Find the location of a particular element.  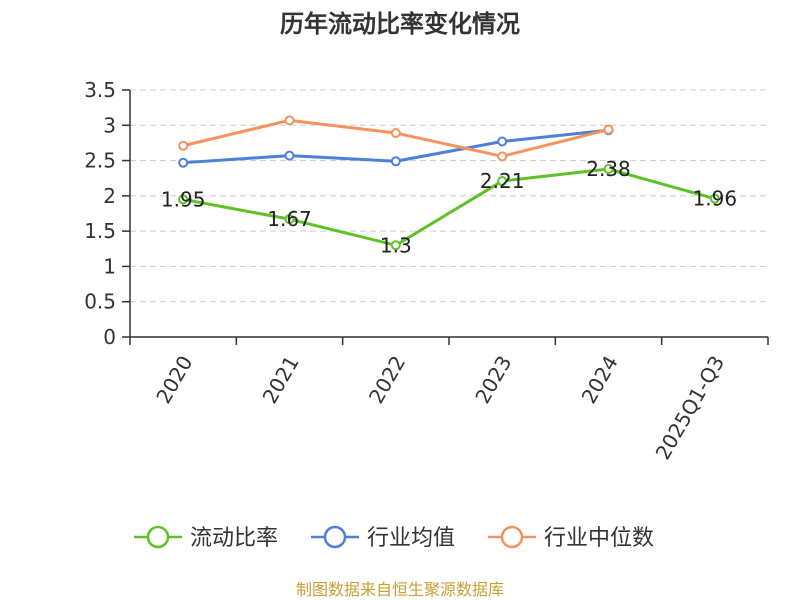

data-label: 2.38 is located at coordinates (608, 169).